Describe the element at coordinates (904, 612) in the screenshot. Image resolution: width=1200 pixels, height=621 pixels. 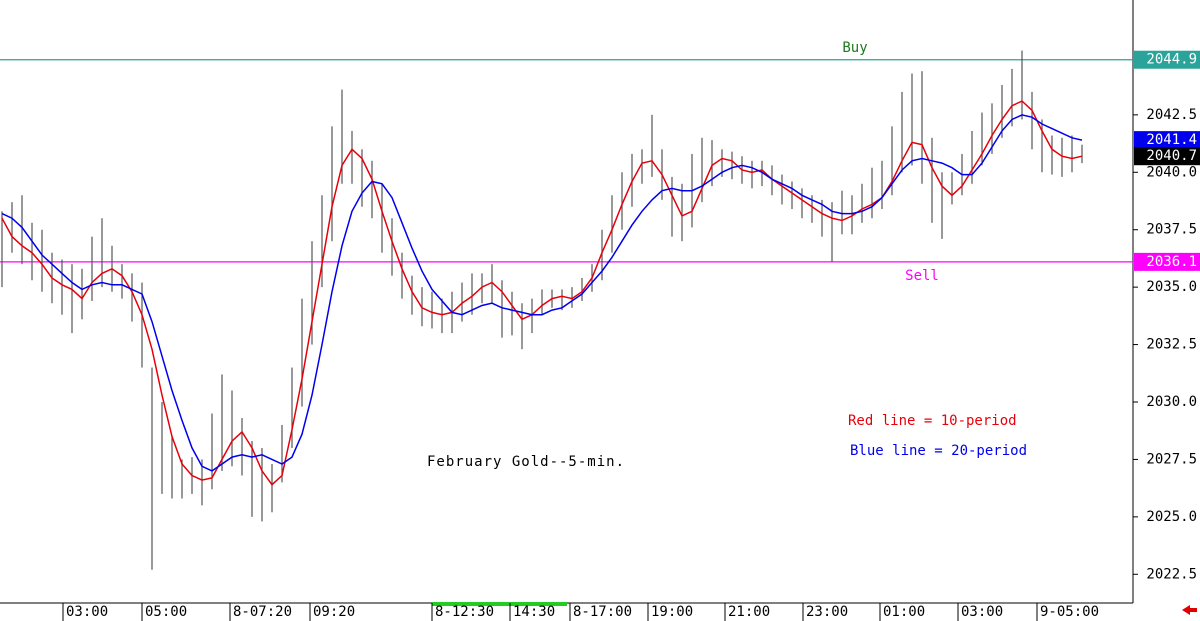
I see `x-tick-label: 01:00` at that location.